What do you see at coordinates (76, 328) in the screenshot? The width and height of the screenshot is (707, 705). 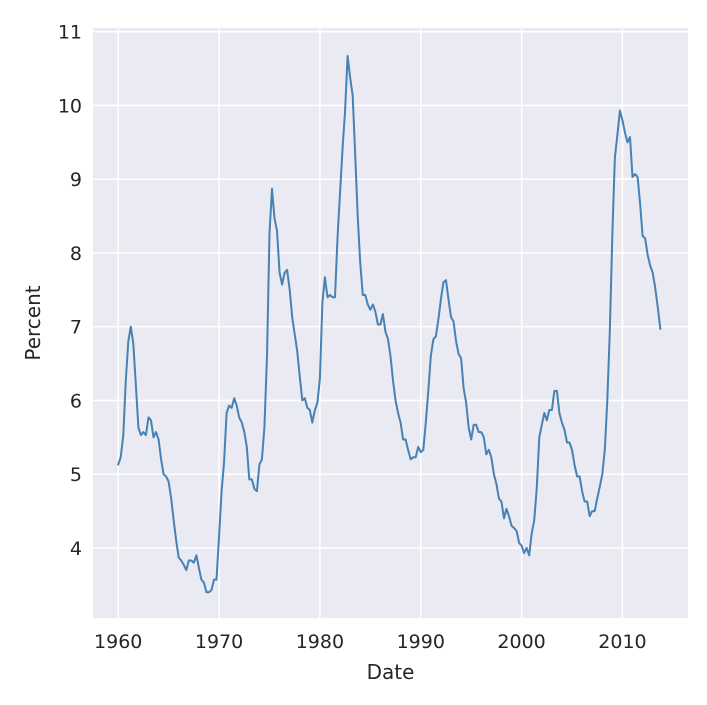 I see `y-tick-label: 7` at bounding box center [76, 328].